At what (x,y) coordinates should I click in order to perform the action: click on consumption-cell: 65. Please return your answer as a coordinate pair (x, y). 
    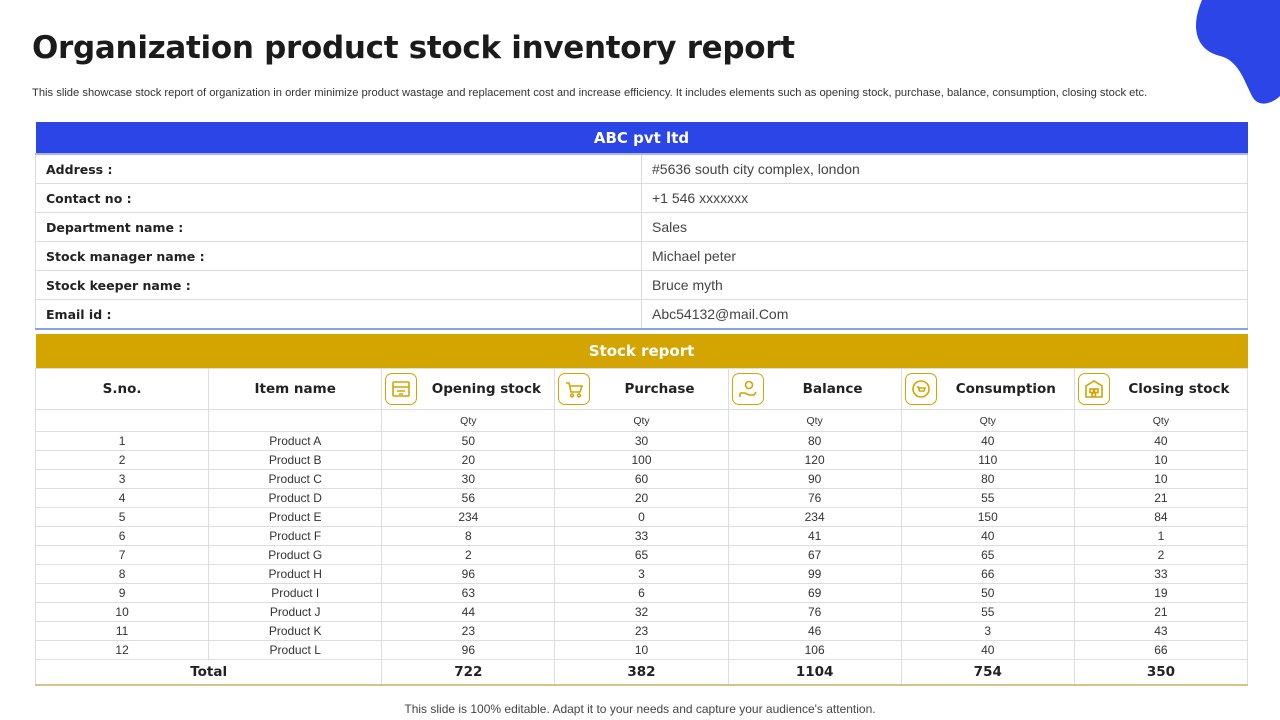
    Looking at the image, I should click on (987, 555).